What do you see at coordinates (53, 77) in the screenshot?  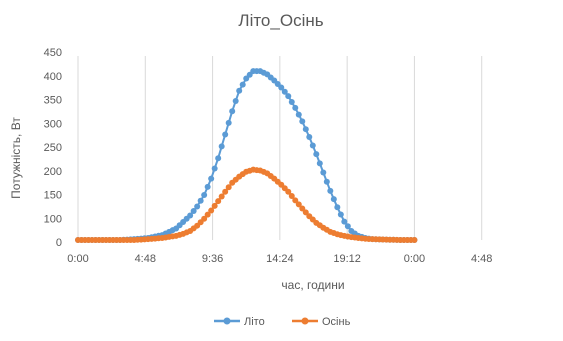 I see `y-tick-label: 400` at bounding box center [53, 77].